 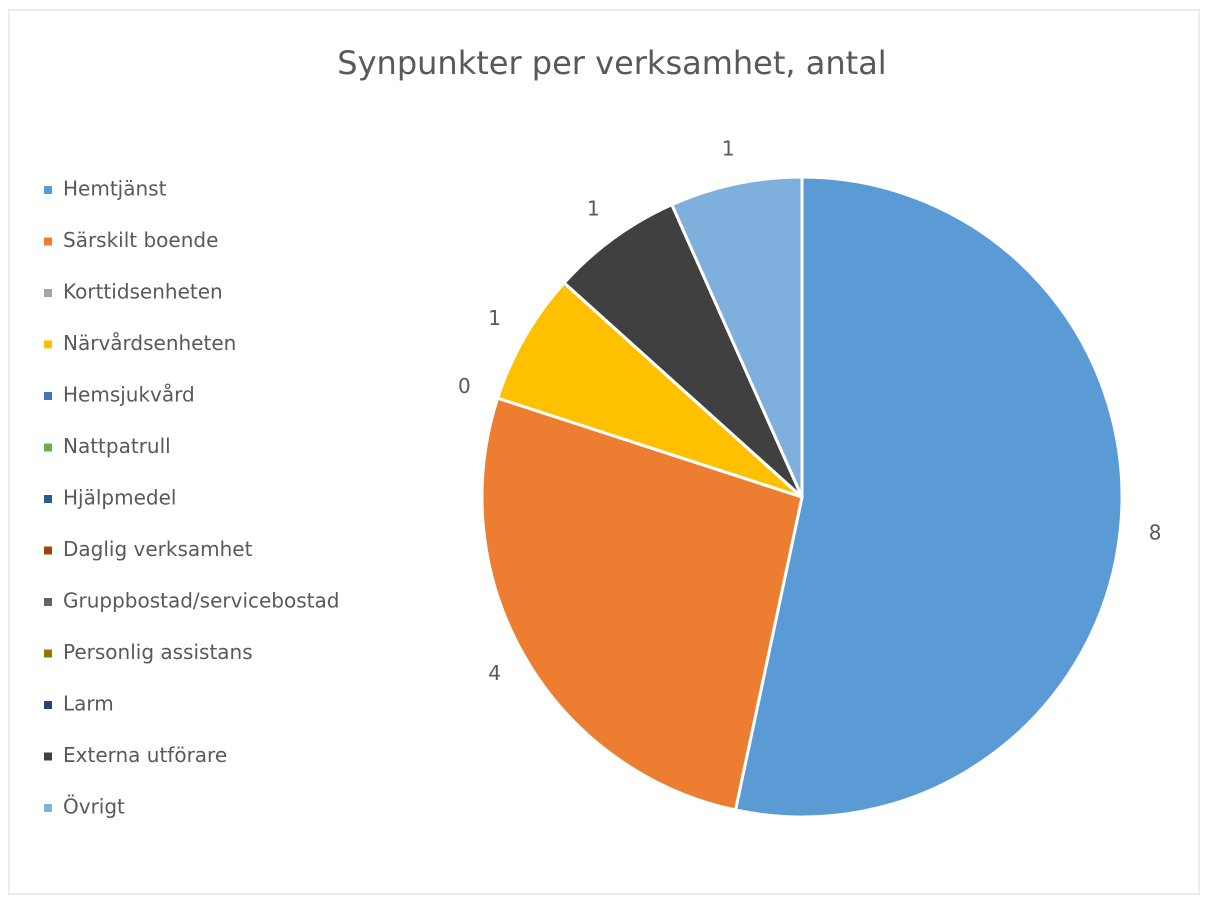 I want to click on legend-label: Externa utförare, so click(x=145, y=755).